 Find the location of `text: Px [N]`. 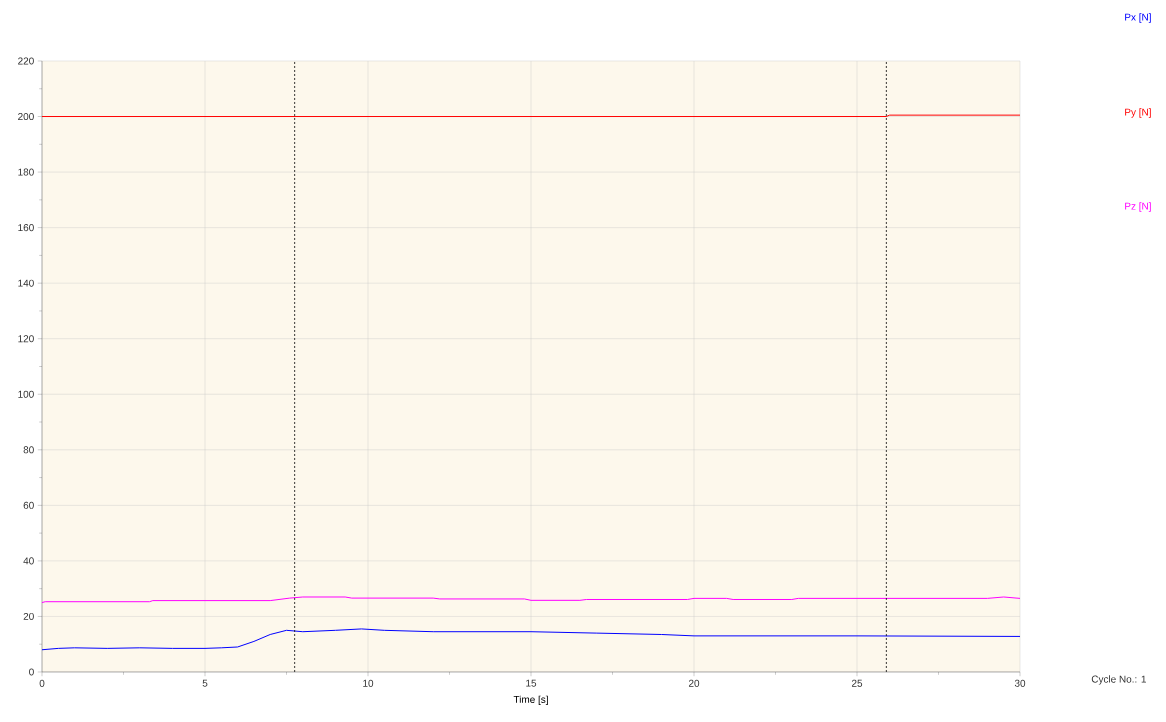

text: Px [N] is located at coordinates (1138, 18).